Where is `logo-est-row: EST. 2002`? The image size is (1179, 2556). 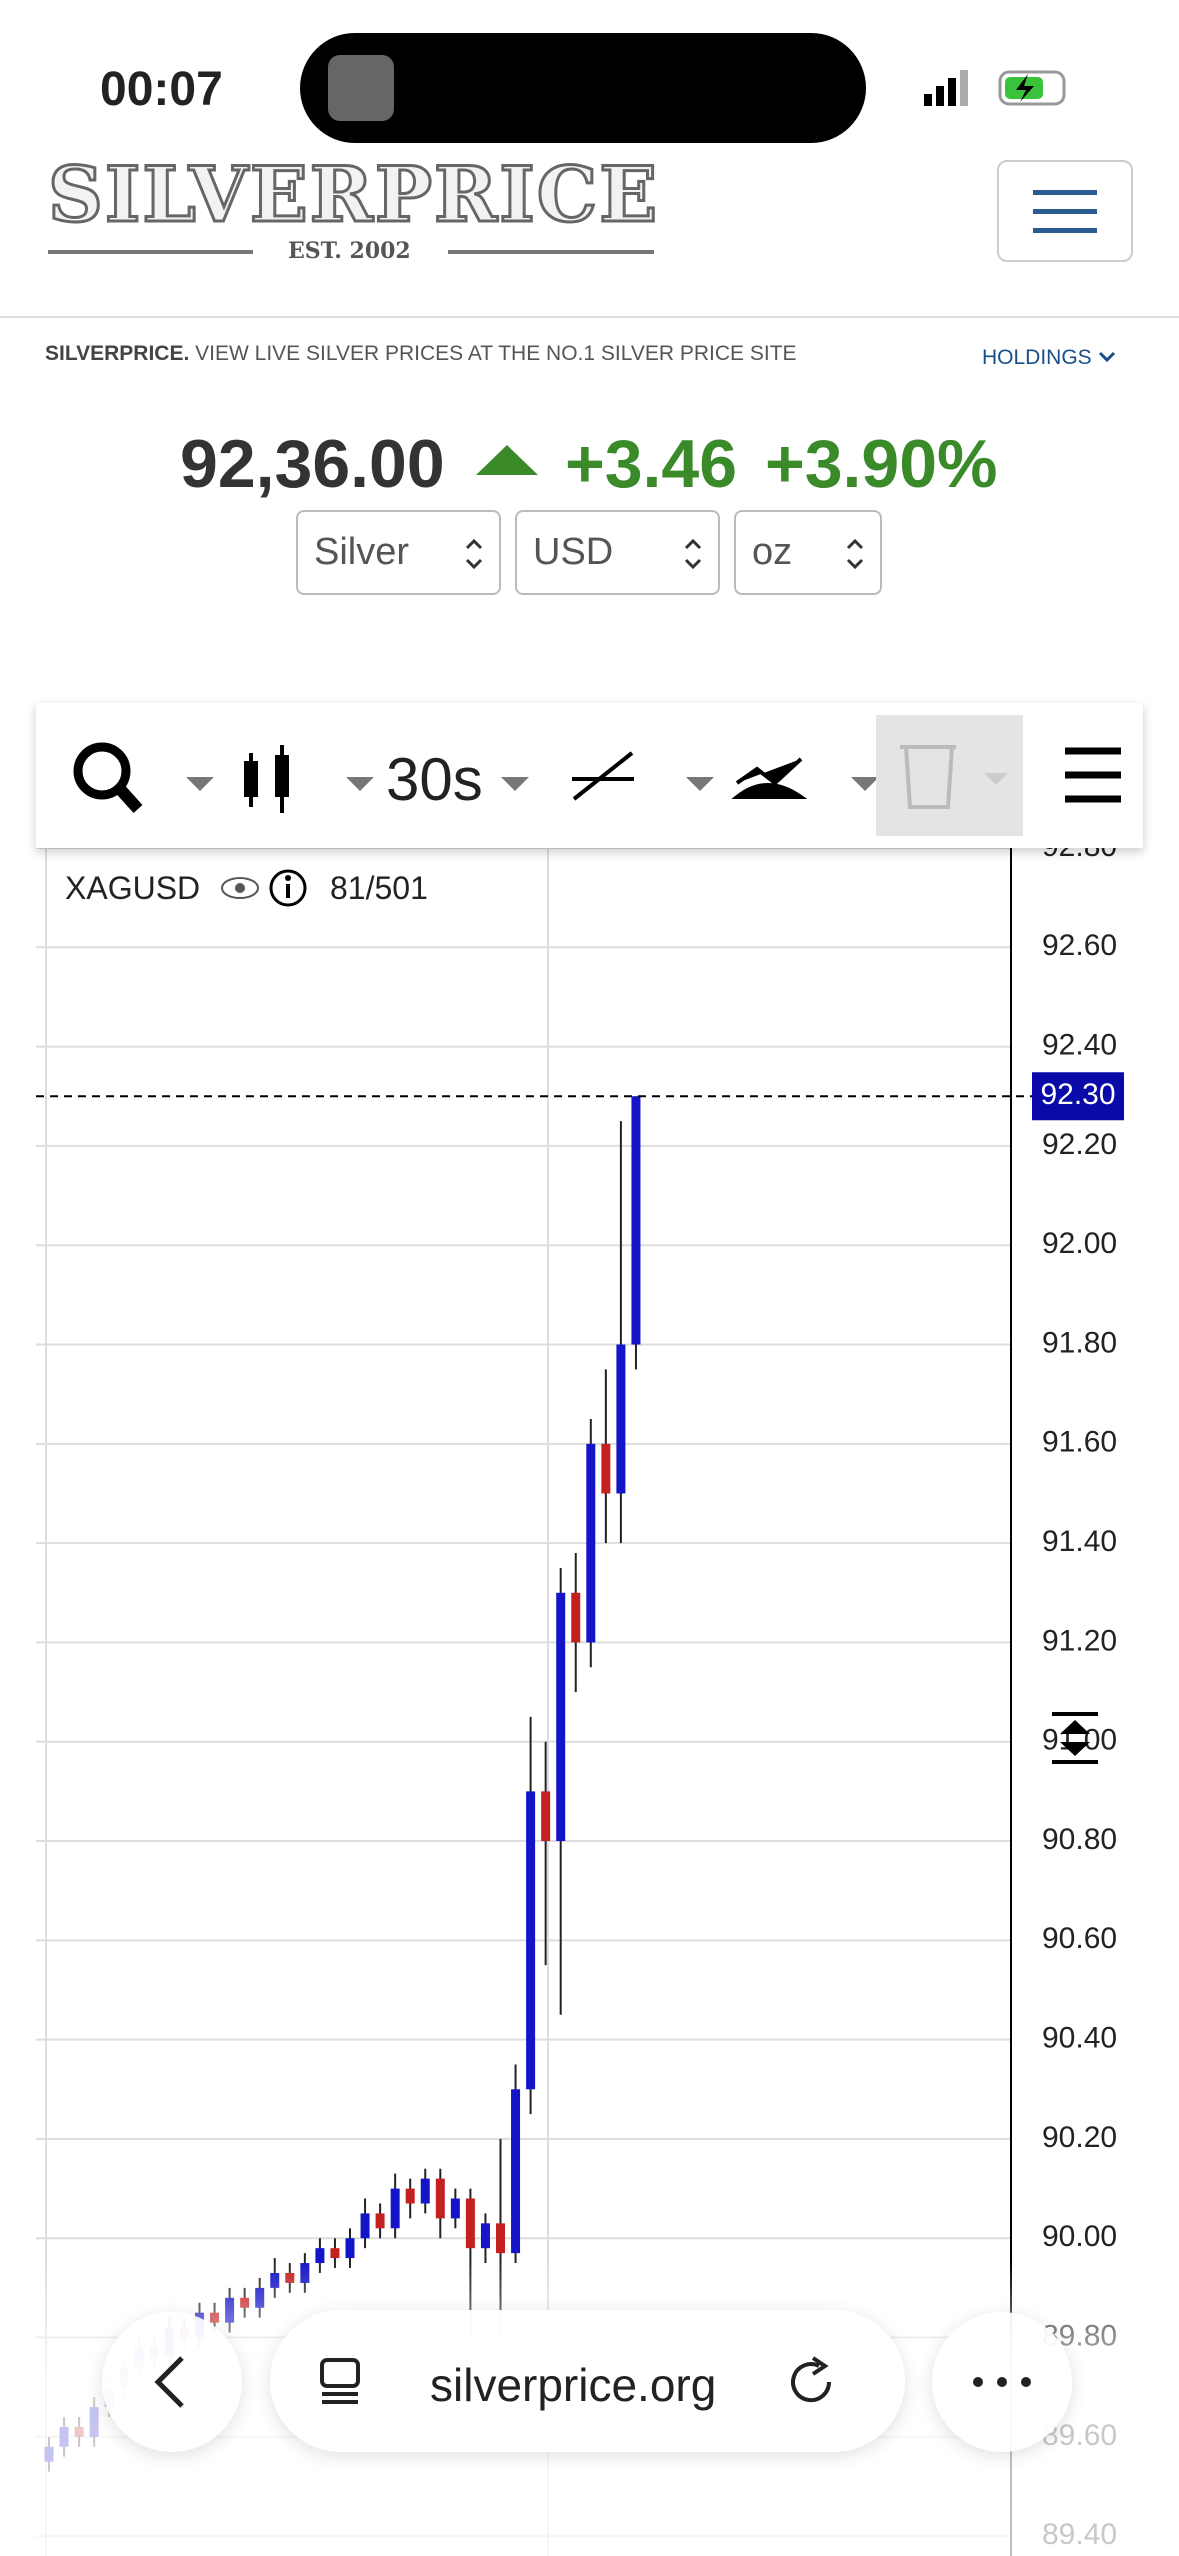 logo-est-row: EST. 2002 is located at coordinates (351, 251).